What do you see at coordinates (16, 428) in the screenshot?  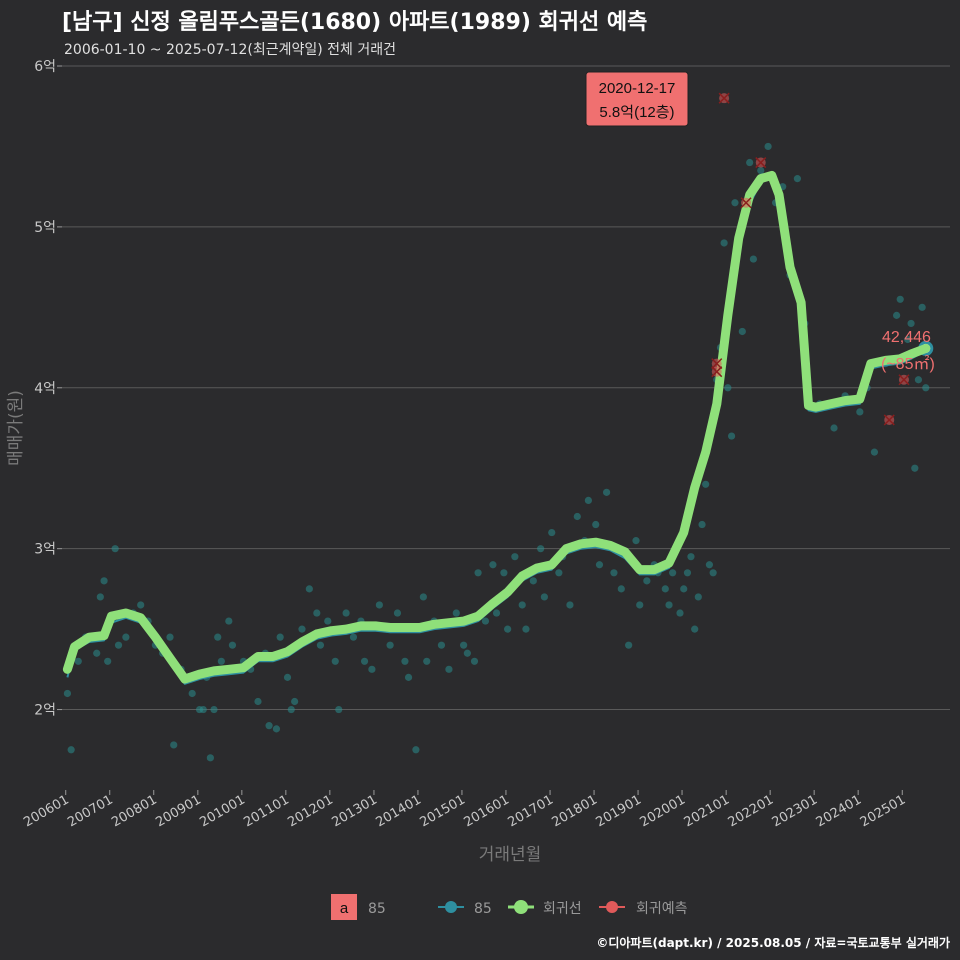 I see `y-axis-title: 매매가(원)` at bounding box center [16, 428].